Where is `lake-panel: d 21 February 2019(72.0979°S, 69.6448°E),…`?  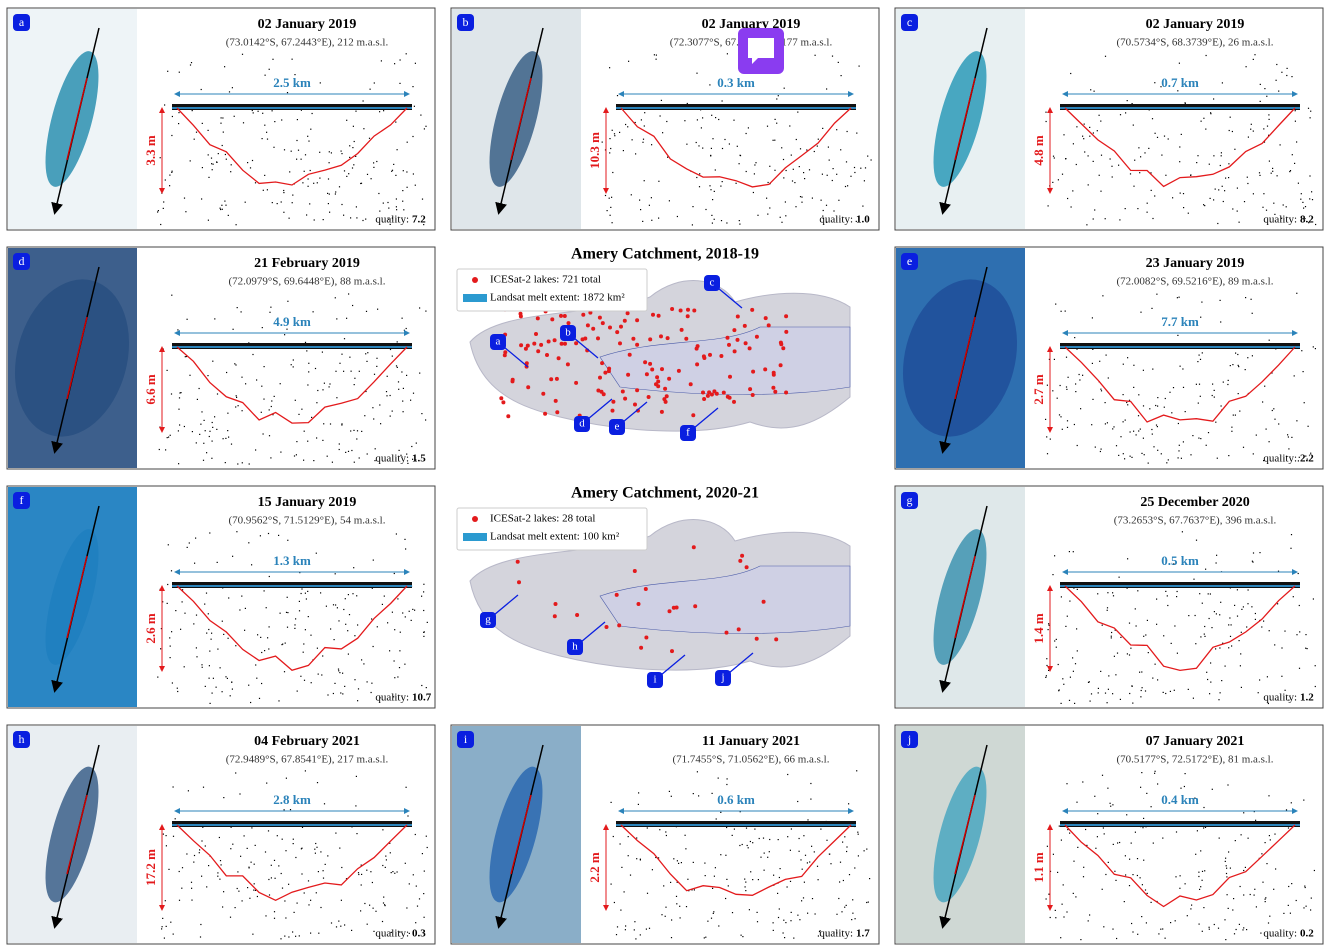
lake-panel: d 21 February 2019(72.0979°S, 69.6448°E),… is located at coordinates (221, 358).